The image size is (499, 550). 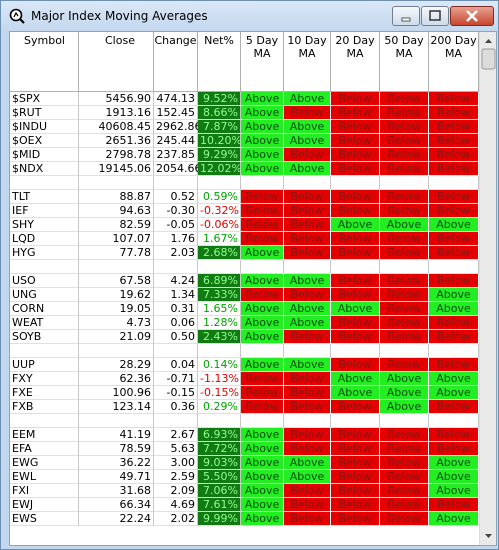 I want to click on header-text: 50 Day, so click(x=404, y=40).